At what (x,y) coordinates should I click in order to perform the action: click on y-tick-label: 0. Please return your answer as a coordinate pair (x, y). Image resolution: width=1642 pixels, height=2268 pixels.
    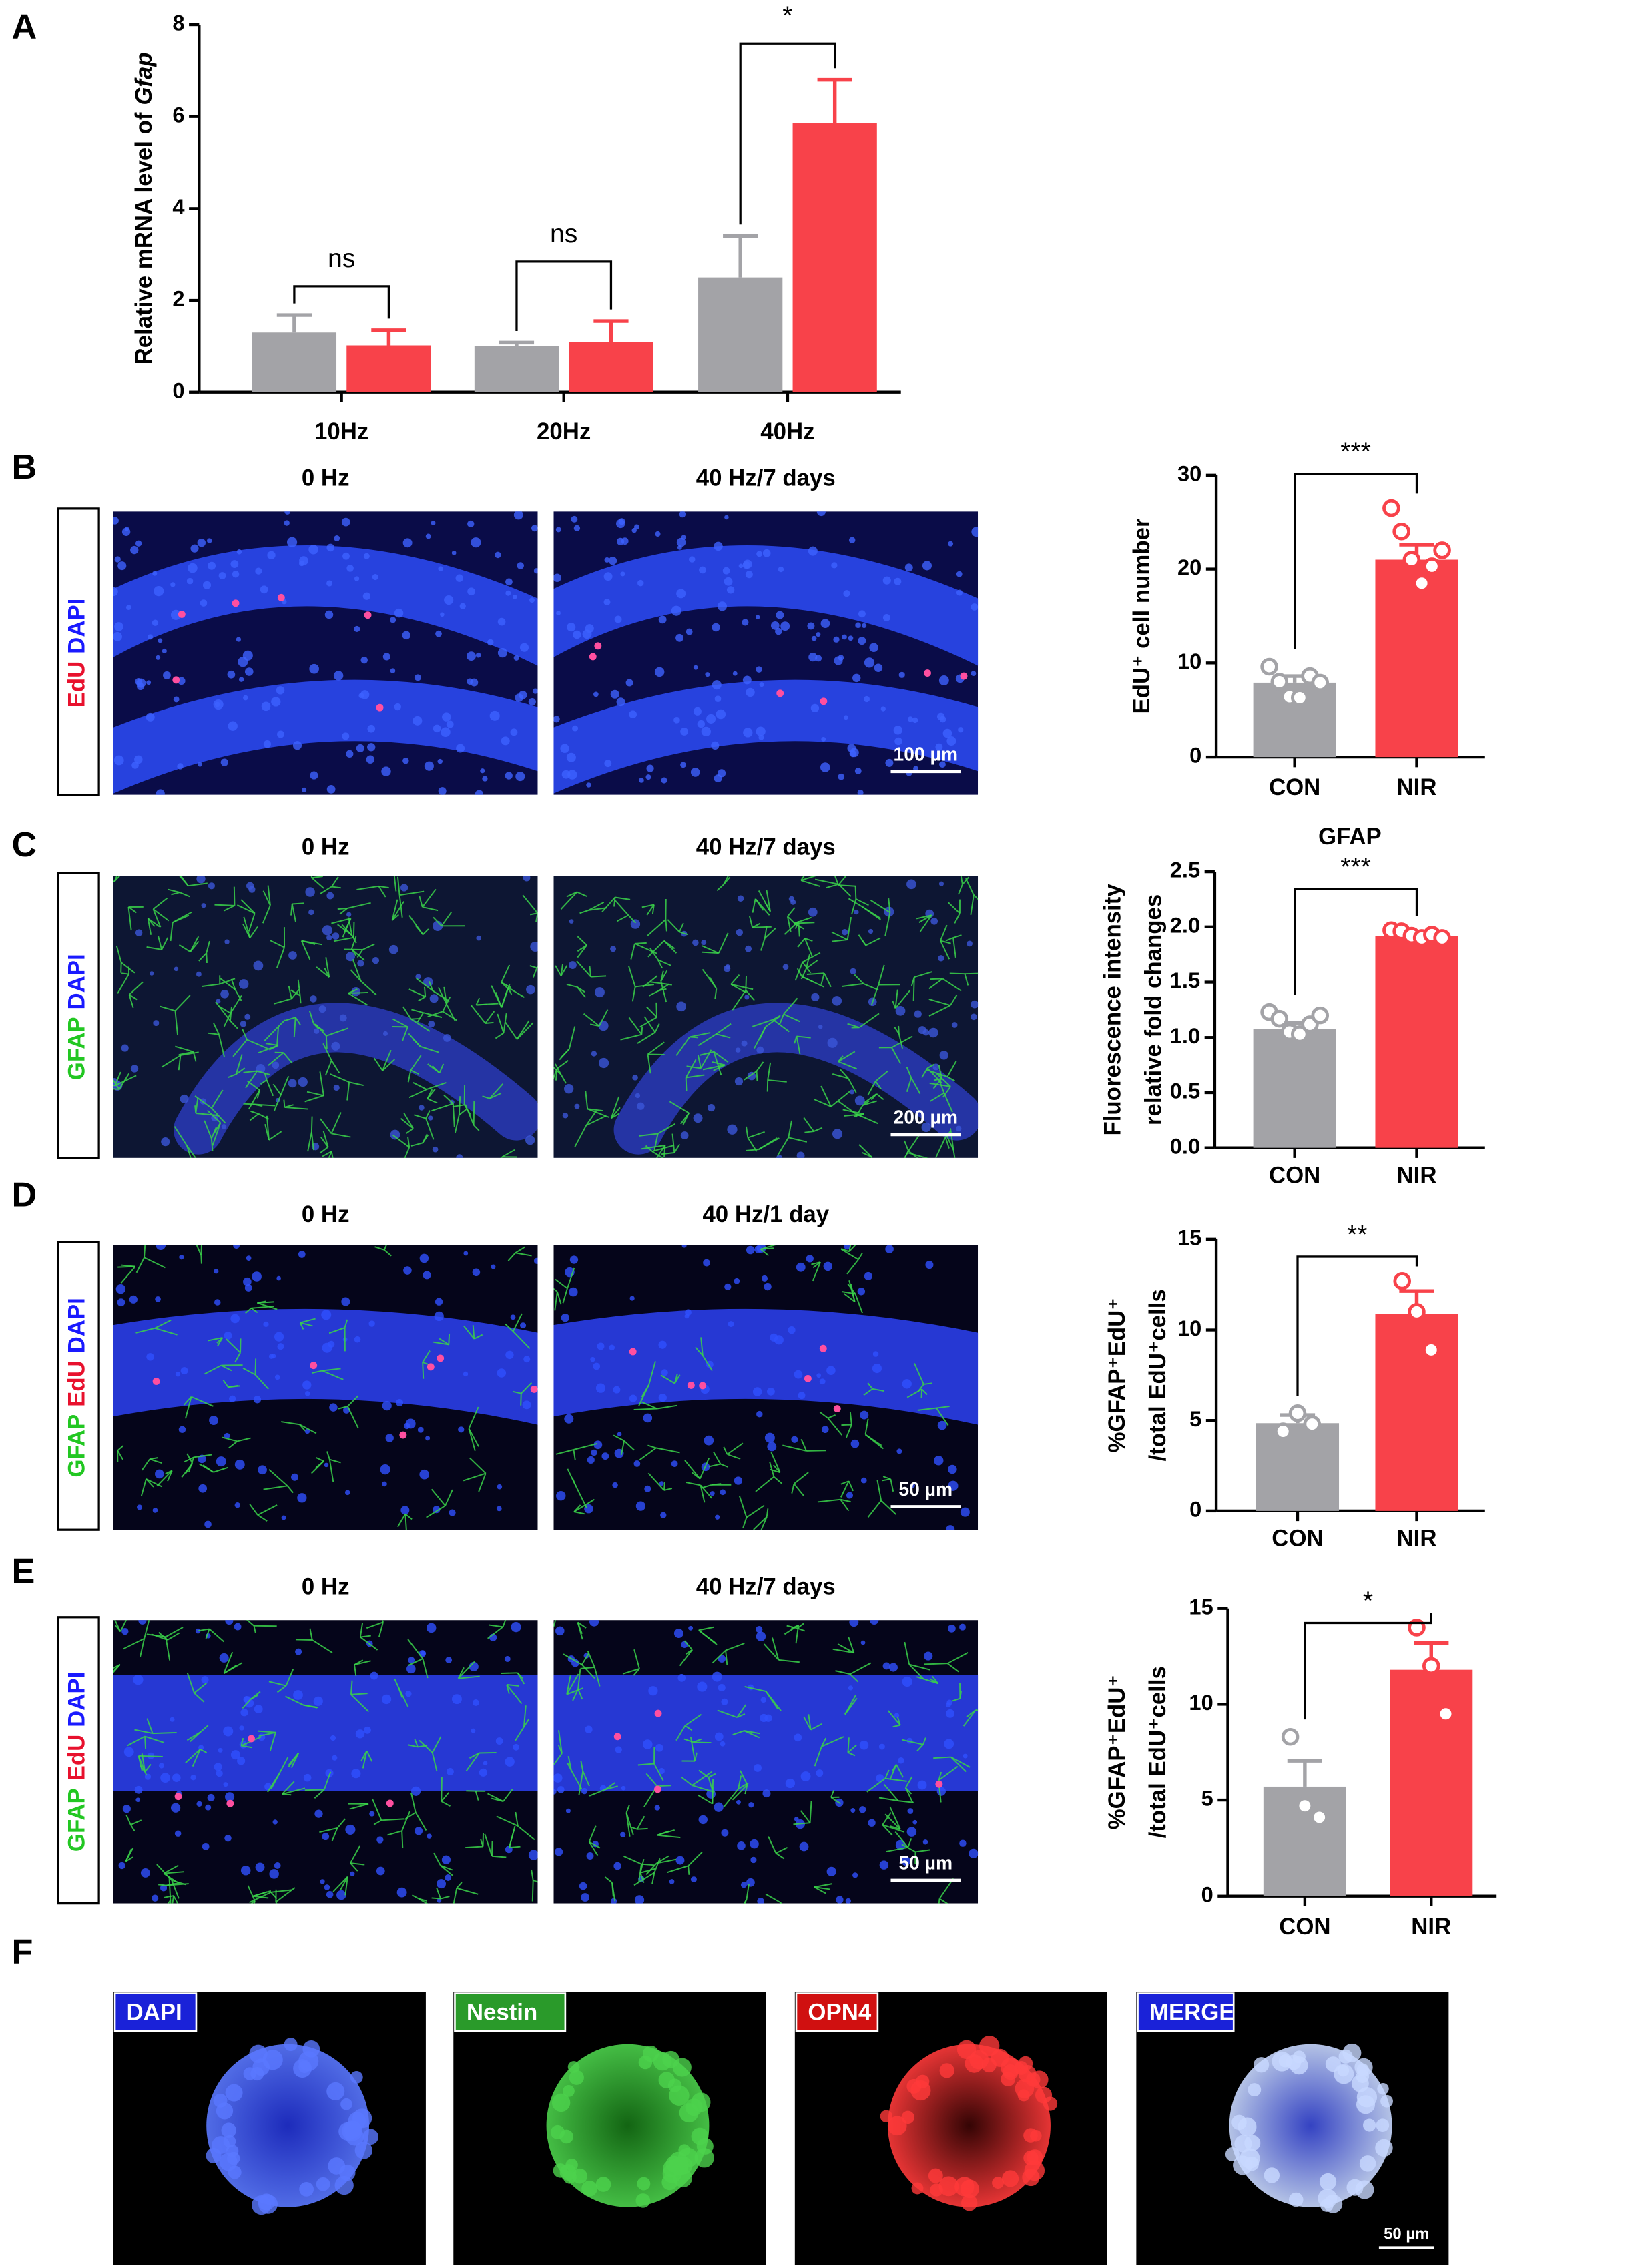
    Looking at the image, I should click on (178, 390).